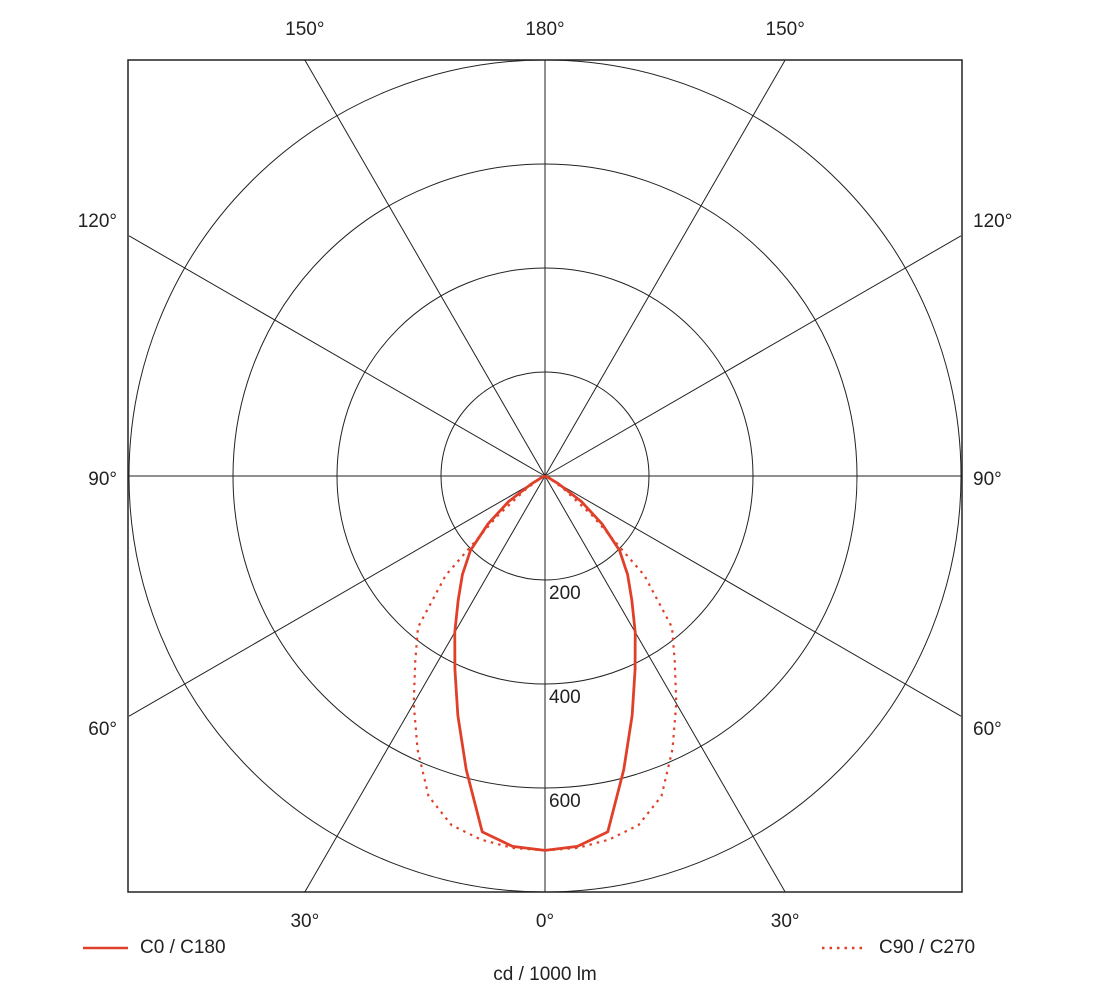 The width and height of the screenshot is (1099, 994). Describe the element at coordinates (565, 593) in the screenshot. I see `r-tick-label: 200` at that location.